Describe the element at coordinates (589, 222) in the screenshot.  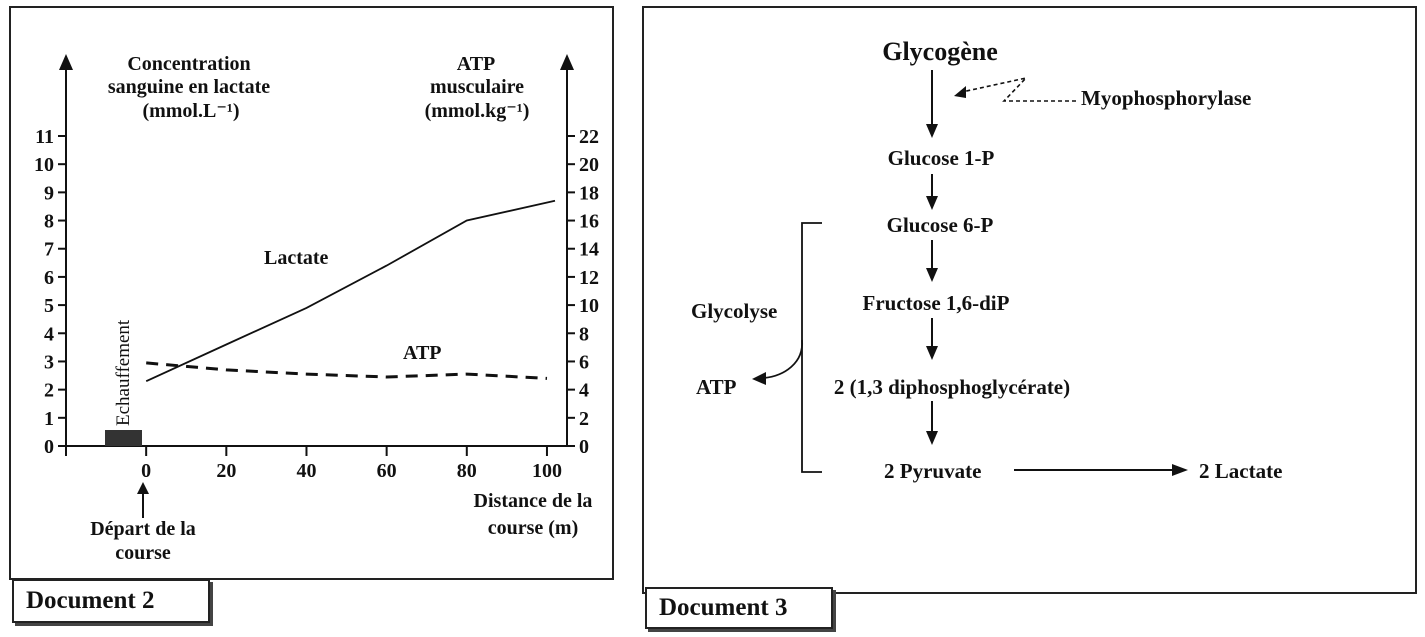
I see `y-right-tick-label: 16` at that location.